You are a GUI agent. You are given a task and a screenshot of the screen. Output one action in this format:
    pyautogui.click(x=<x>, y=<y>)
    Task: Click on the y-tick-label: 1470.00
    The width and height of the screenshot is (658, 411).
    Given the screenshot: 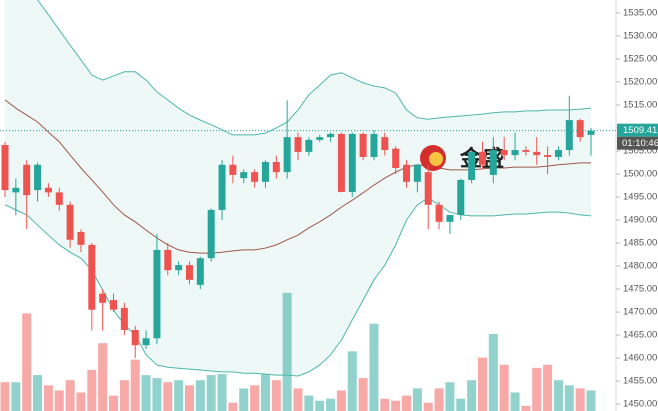 What is the action you would take?
    pyautogui.click(x=640, y=312)
    